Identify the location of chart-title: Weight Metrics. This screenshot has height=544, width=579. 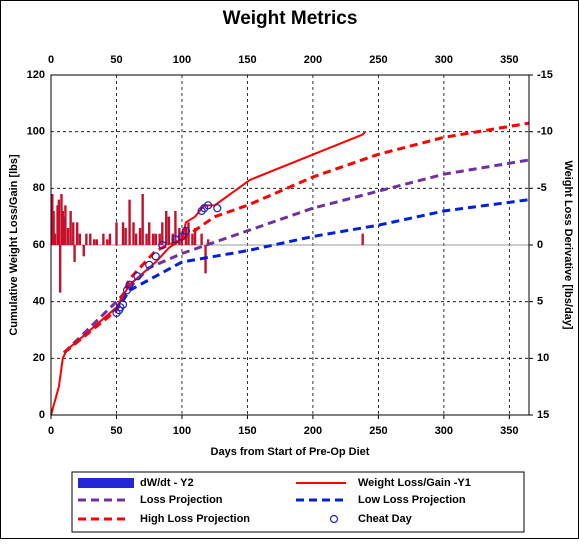
(290, 18).